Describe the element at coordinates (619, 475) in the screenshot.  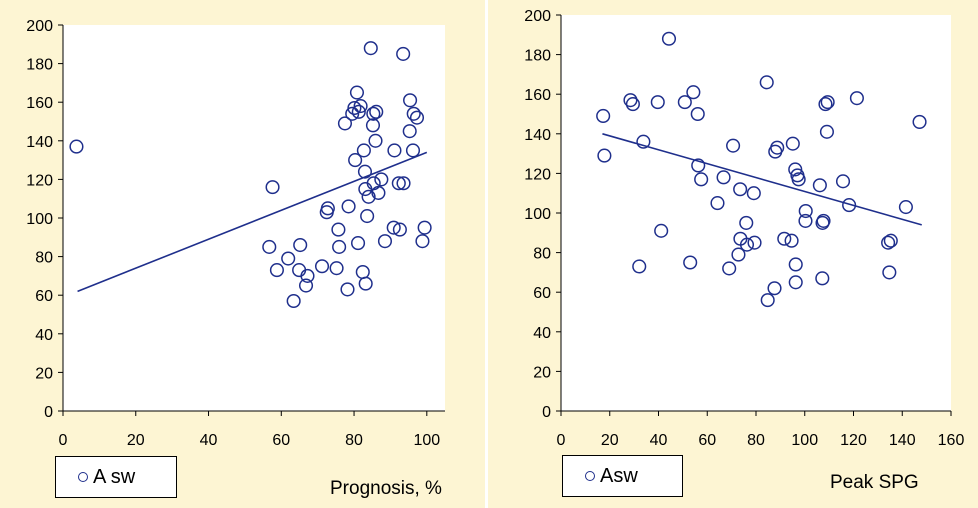
I see `legend-label: Asw` at that location.